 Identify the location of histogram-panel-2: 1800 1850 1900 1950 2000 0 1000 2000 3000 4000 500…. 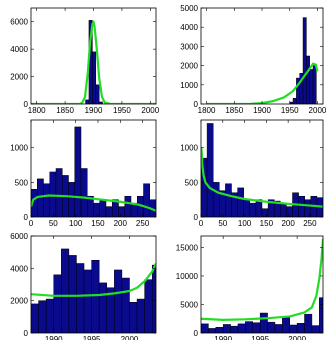
(253, 59).